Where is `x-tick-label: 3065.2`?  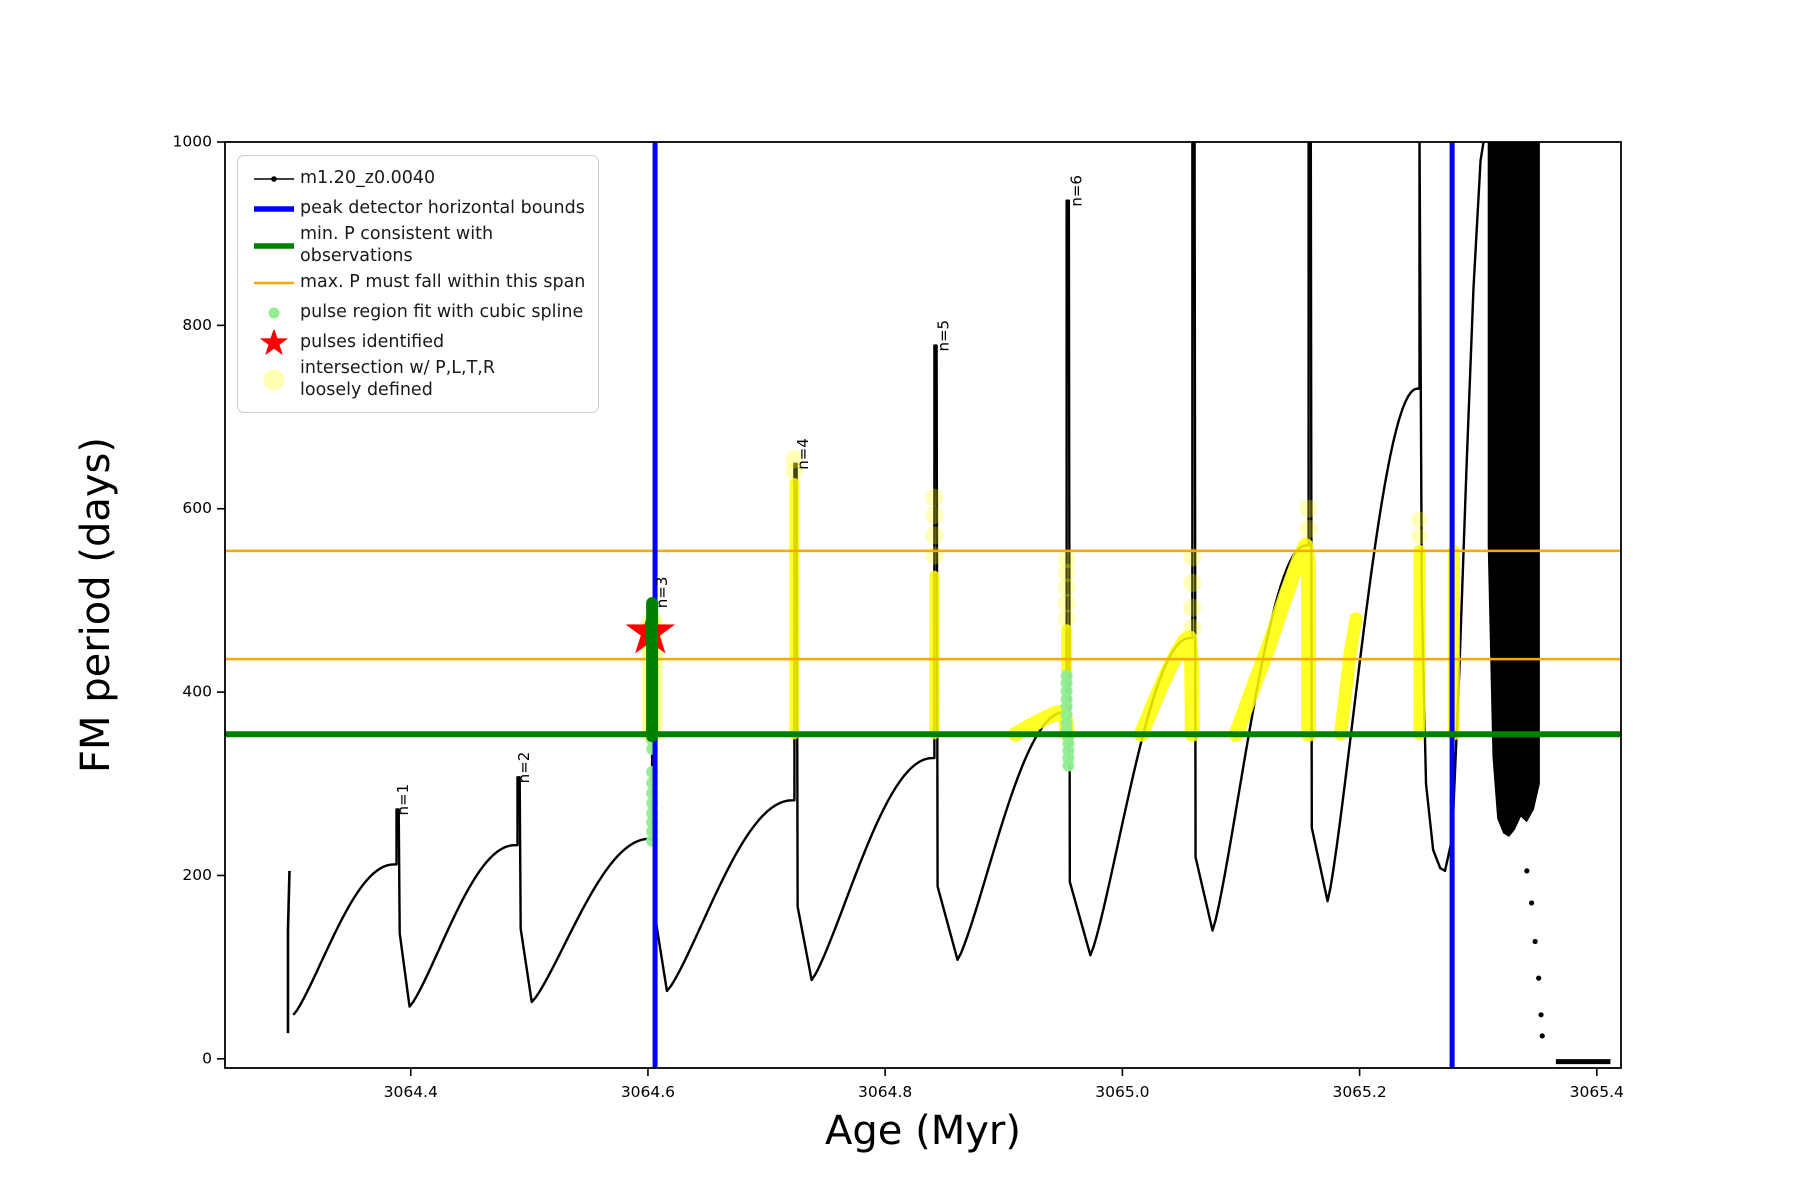
x-tick-label: 3065.2 is located at coordinates (1359, 1092).